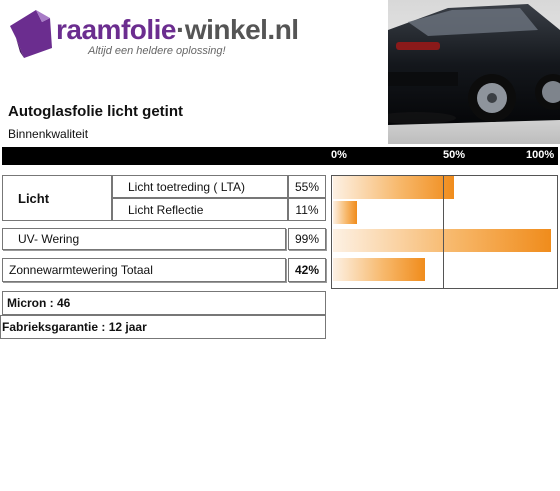 This screenshot has height=491, width=560. What do you see at coordinates (454, 155) in the screenshot?
I see `tick-label-50: 50%` at bounding box center [454, 155].